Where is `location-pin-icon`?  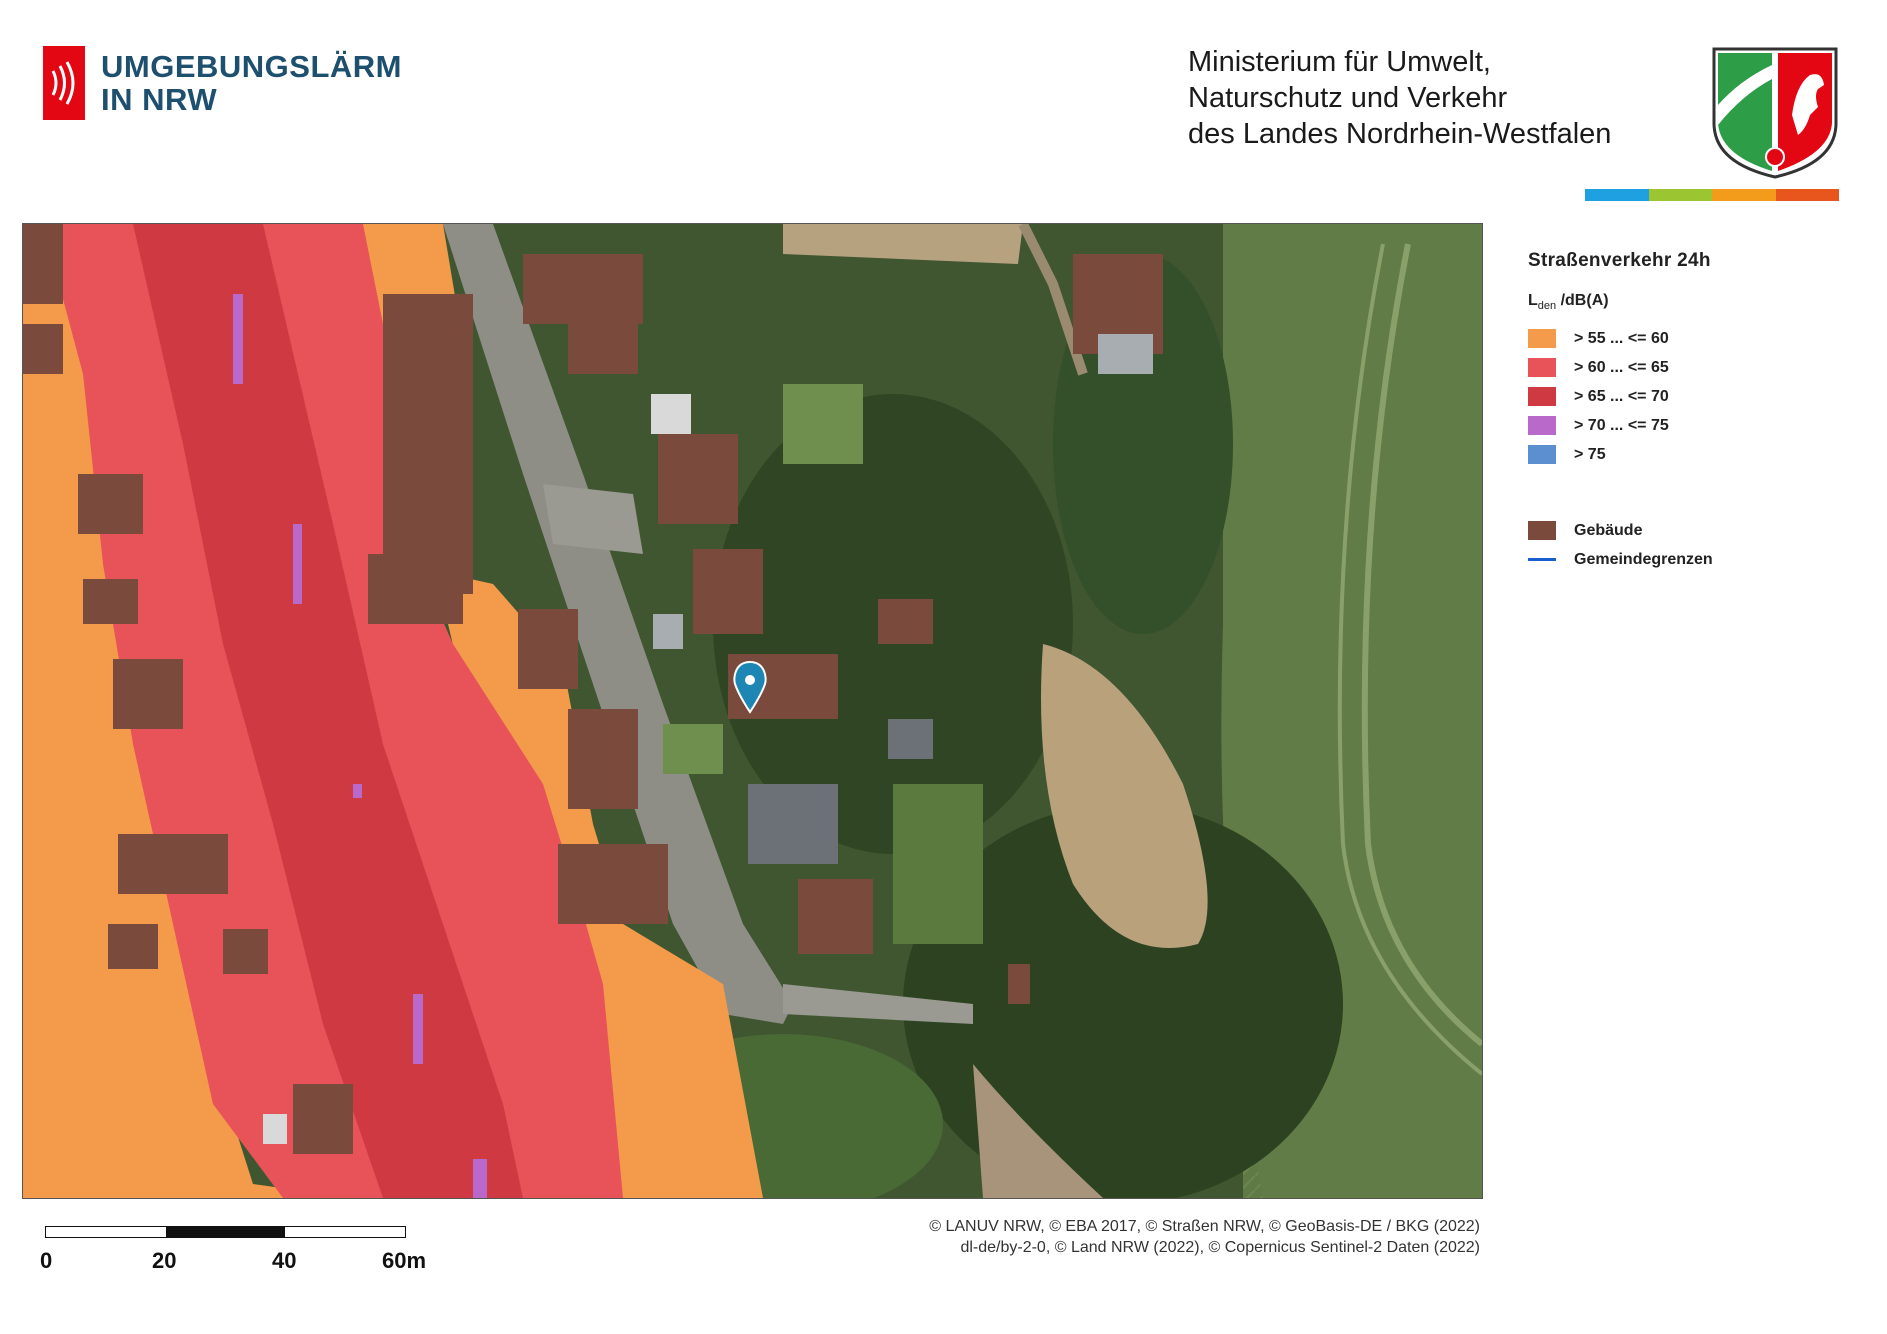 location-pin-icon is located at coordinates (750, 687).